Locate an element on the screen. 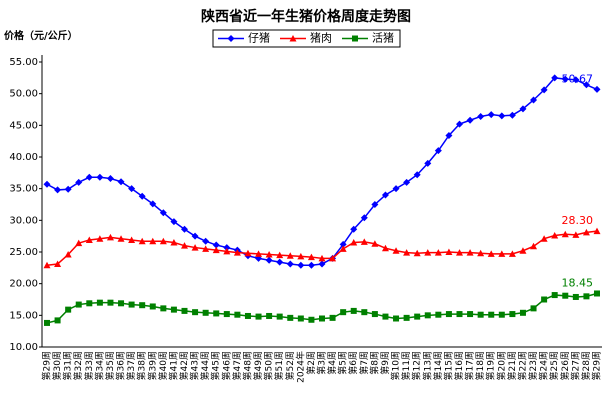 The height and width of the screenshot is (400, 611). x-tick-label: 第10周 is located at coordinates (396, 365).